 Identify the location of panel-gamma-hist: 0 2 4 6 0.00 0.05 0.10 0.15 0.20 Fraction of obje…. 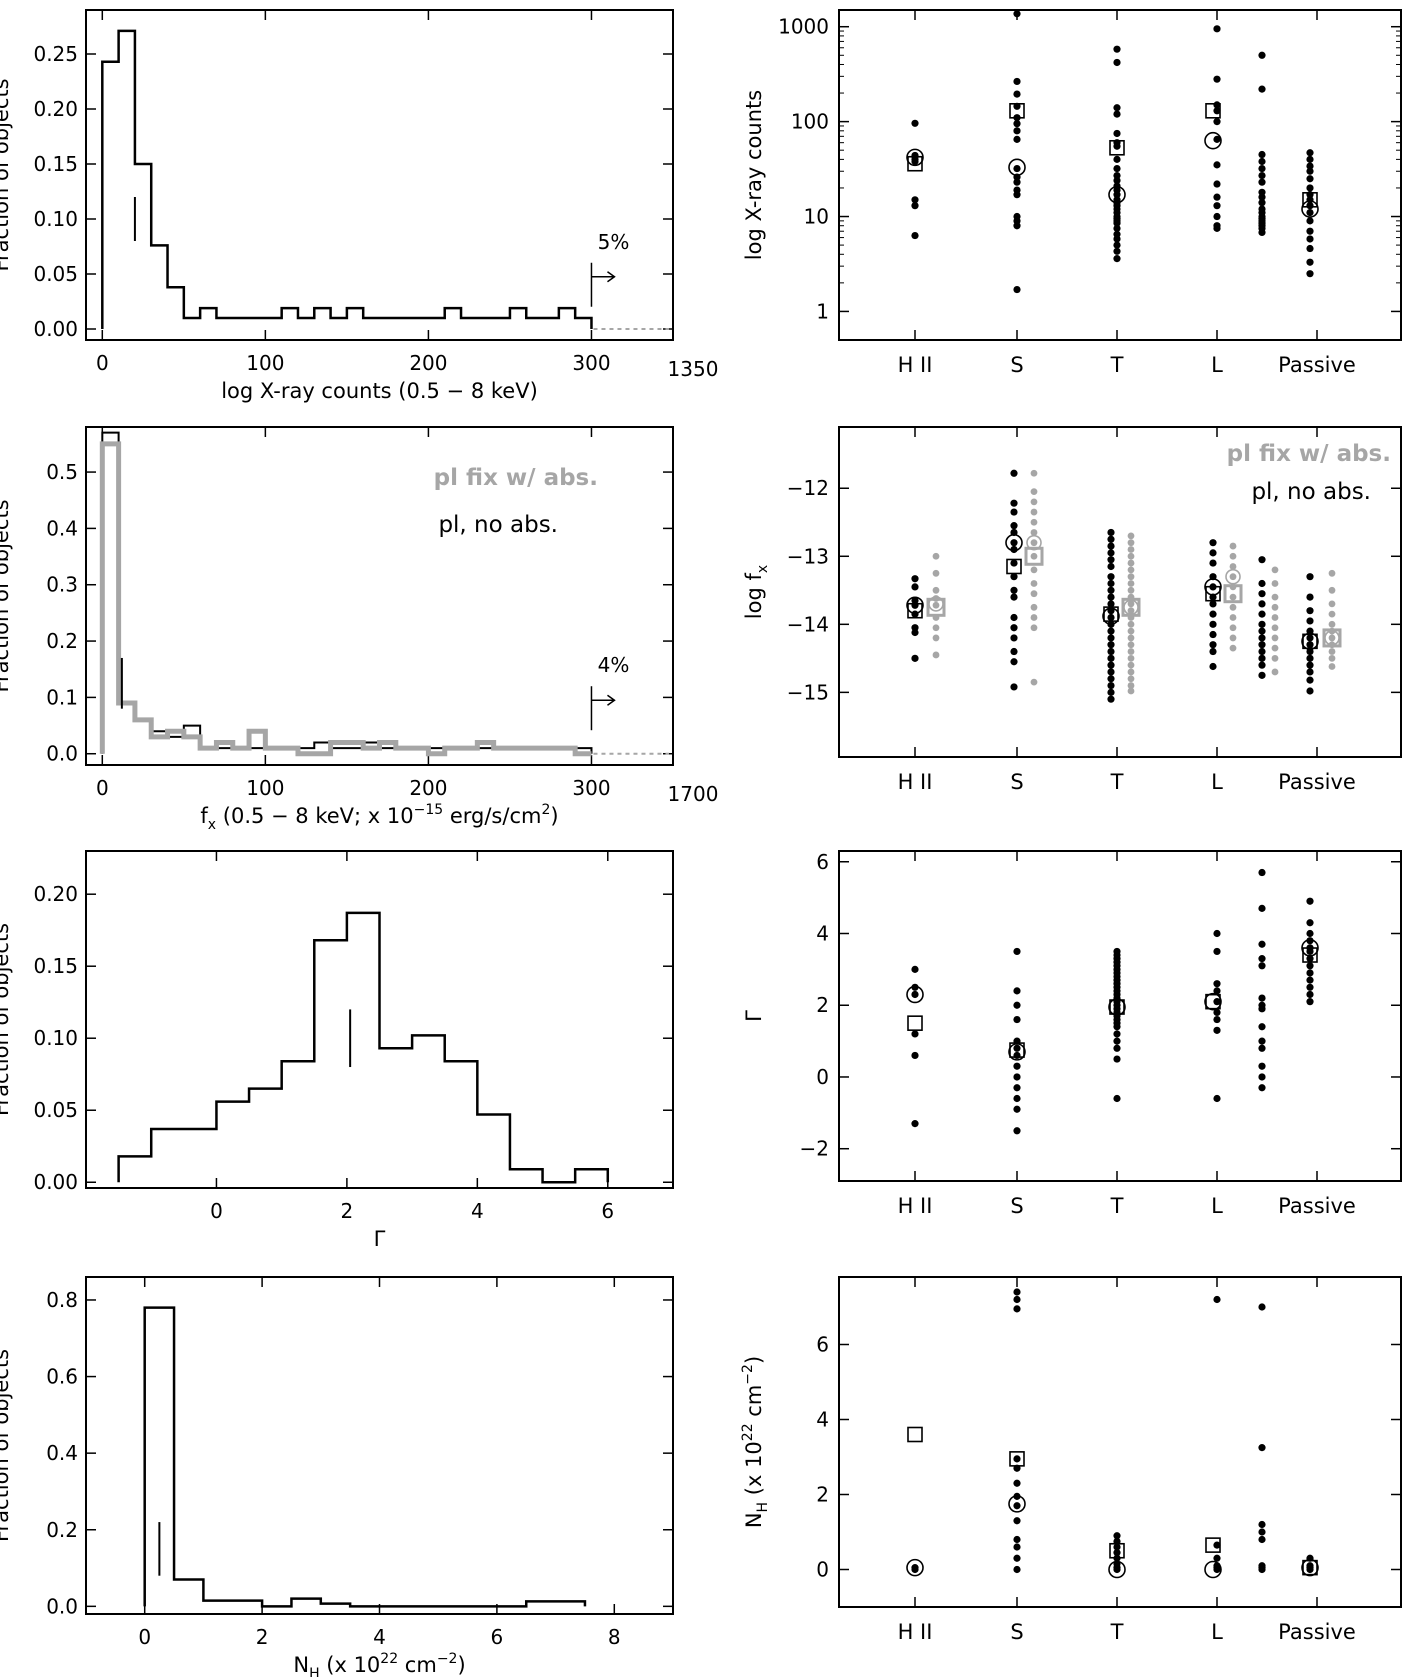
(337, 1050).